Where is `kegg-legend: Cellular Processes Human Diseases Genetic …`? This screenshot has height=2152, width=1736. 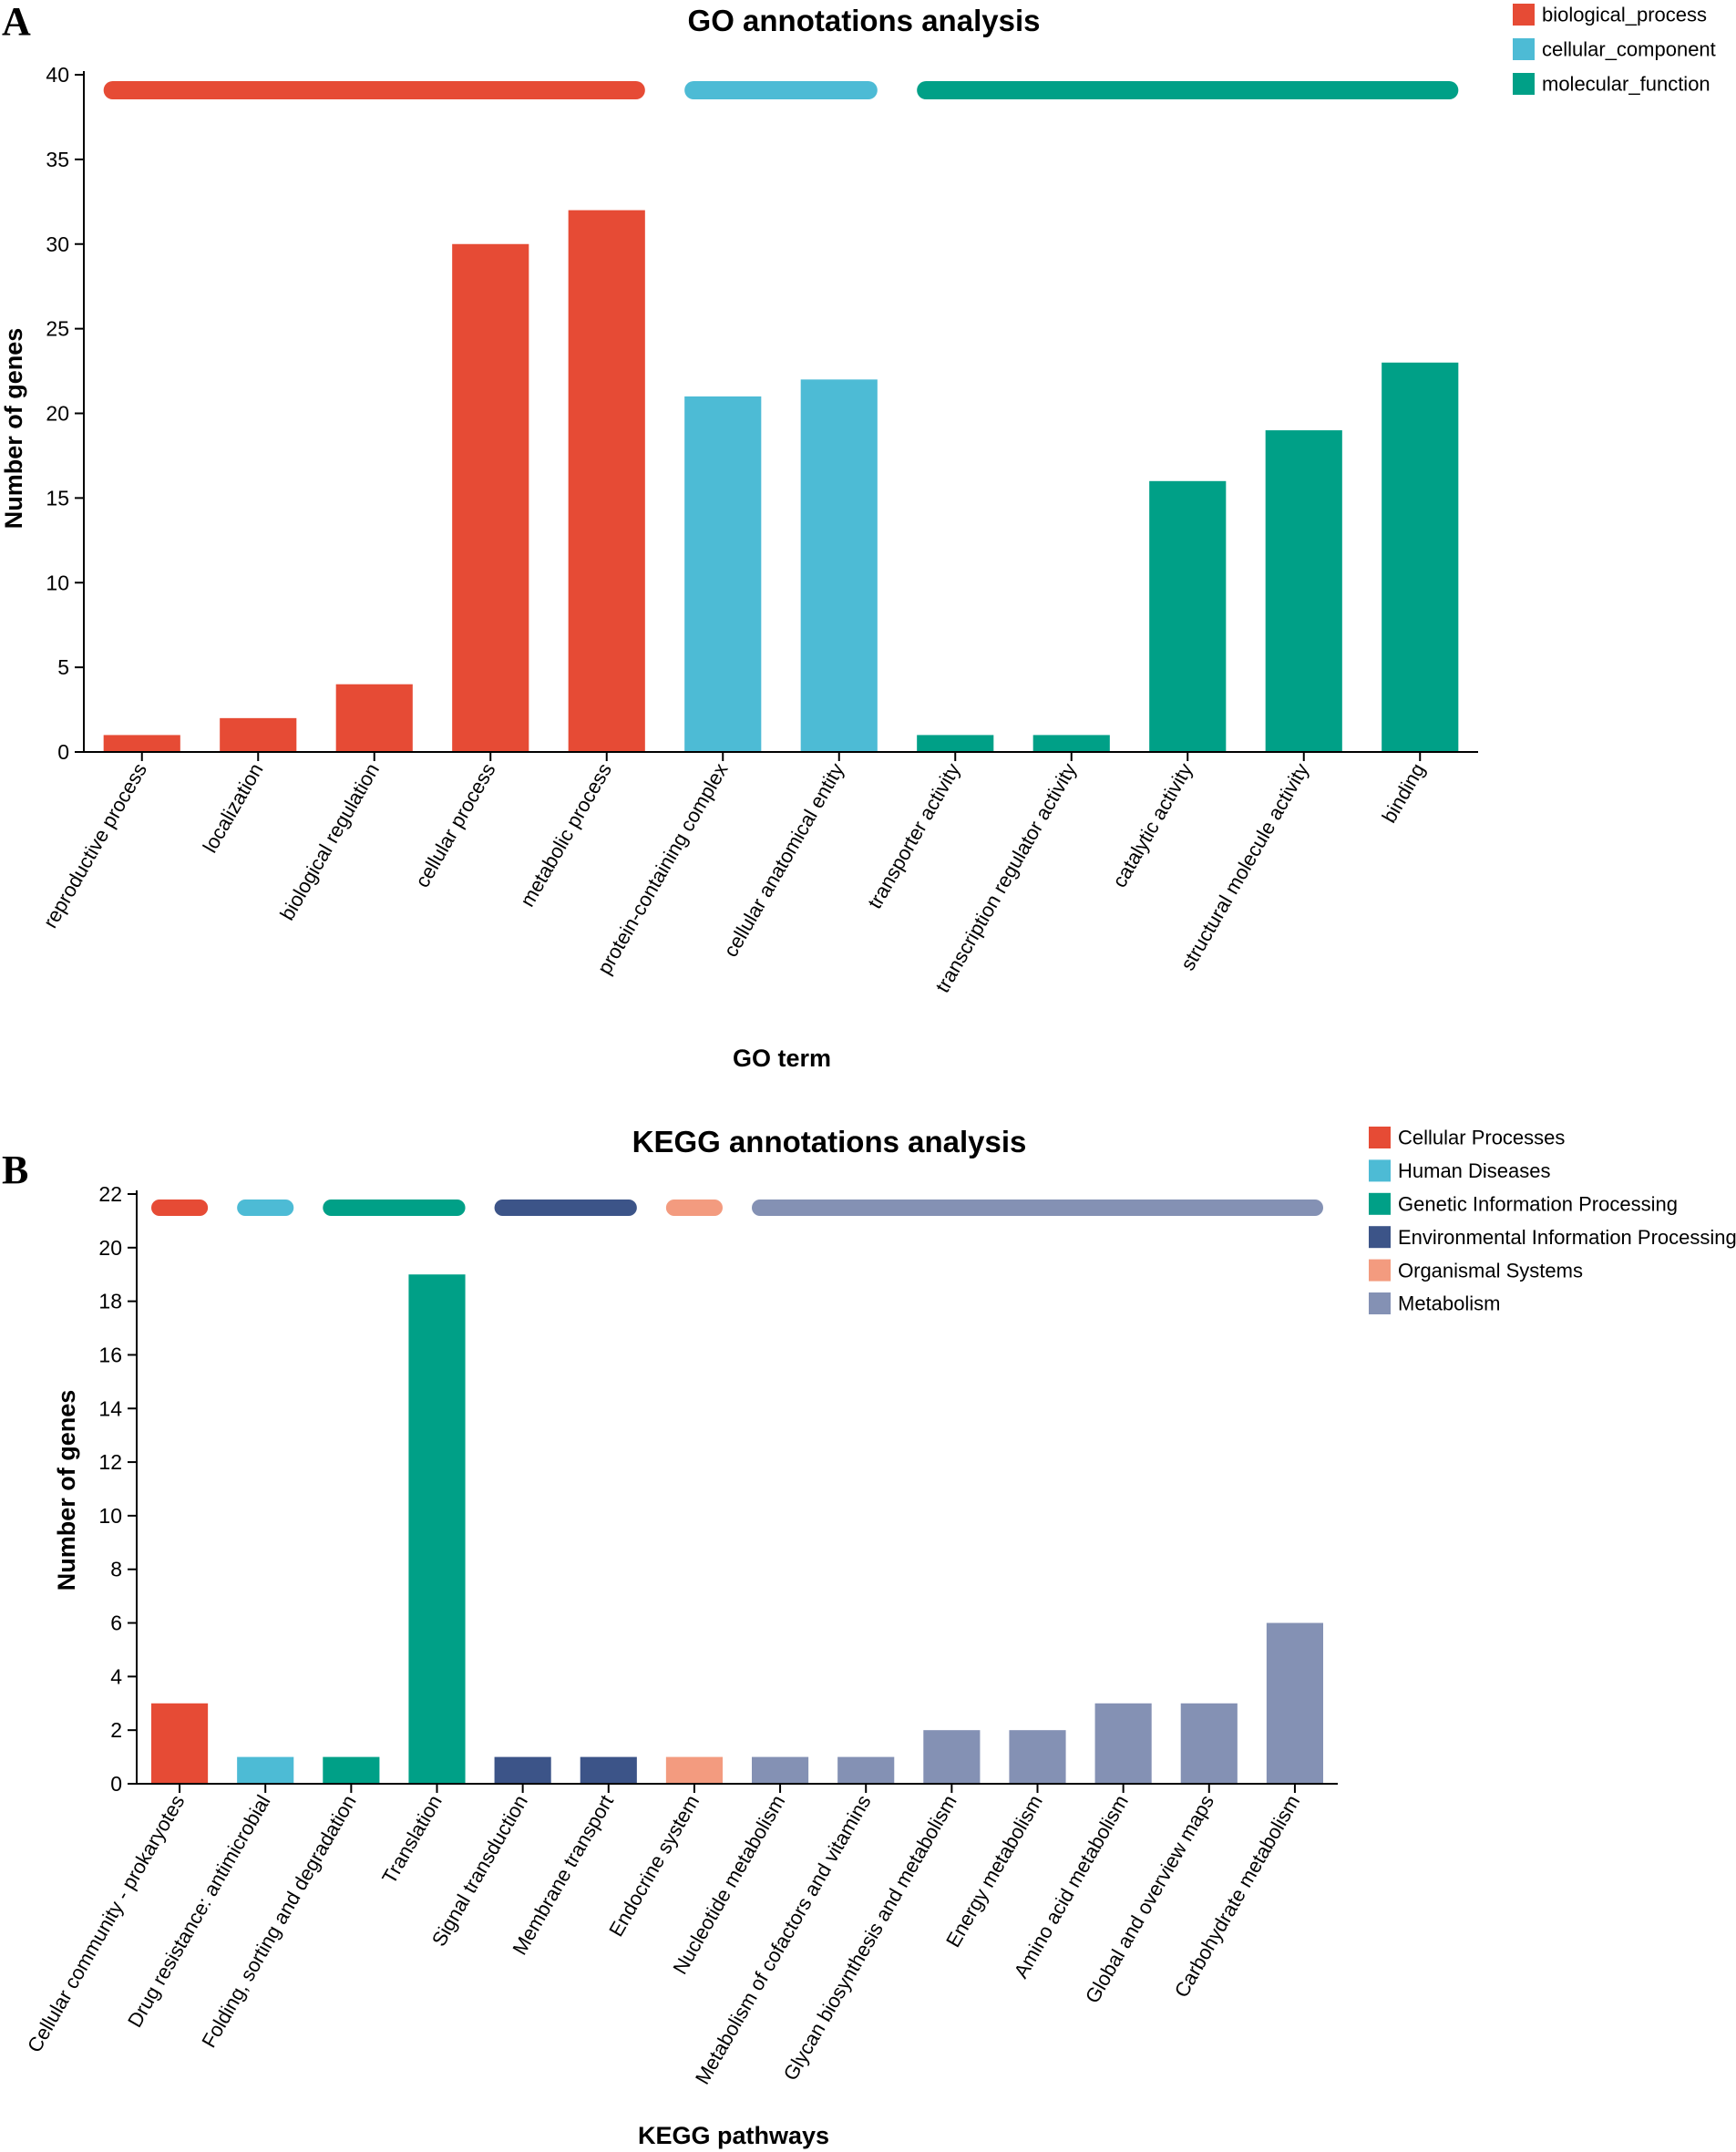 kegg-legend: Cellular Processes Human Diseases Genetic … is located at coordinates (1552, 1221).